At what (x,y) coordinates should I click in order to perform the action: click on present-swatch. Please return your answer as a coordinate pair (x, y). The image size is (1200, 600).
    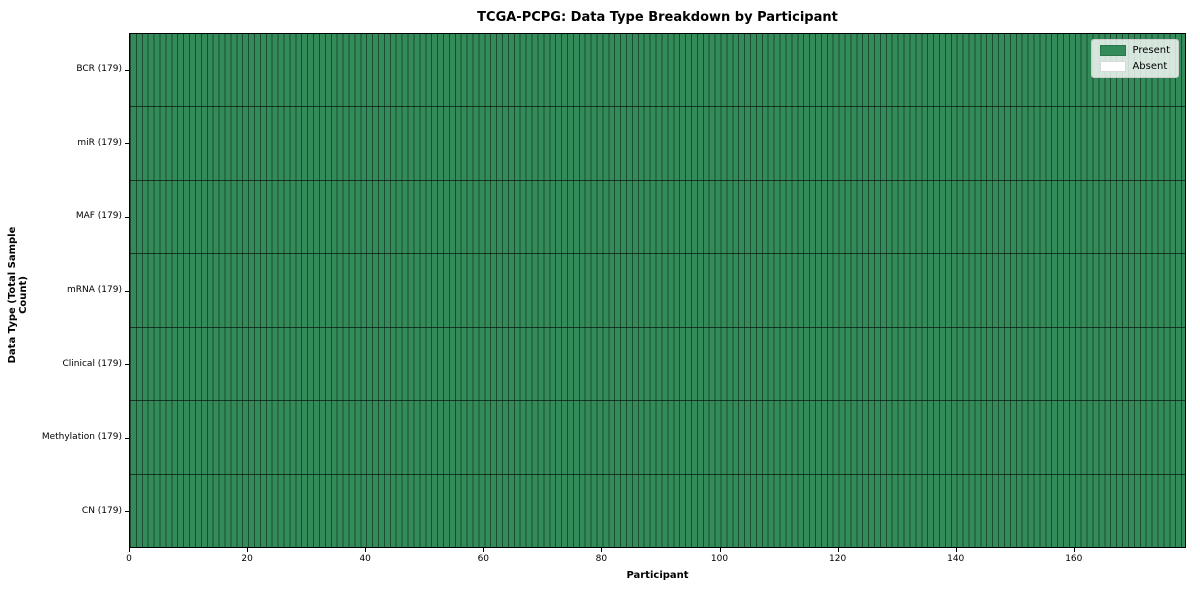
    Looking at the image, I should click on (1113, 50).